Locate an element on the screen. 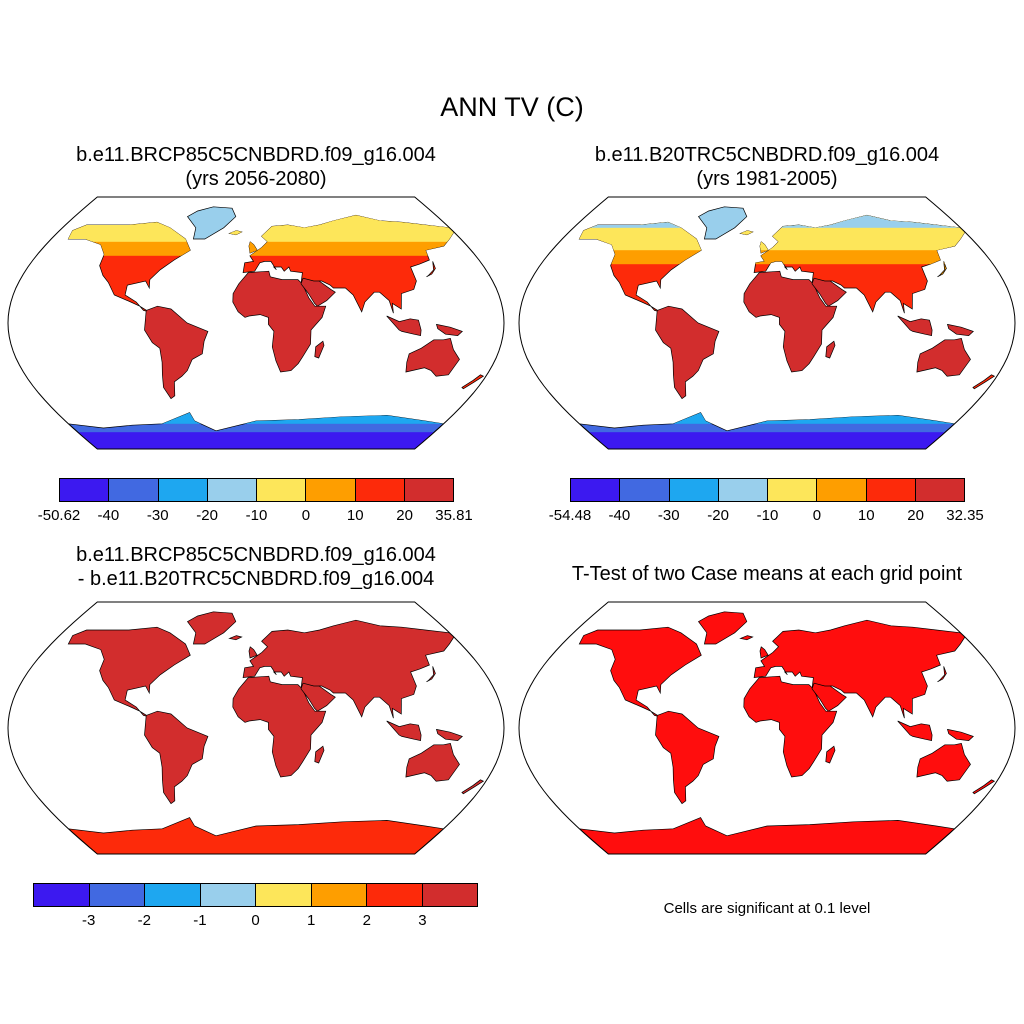 The height and width of the screenshot is (1024, 1024). continent-northamerica is located at coordinates (129, 672).